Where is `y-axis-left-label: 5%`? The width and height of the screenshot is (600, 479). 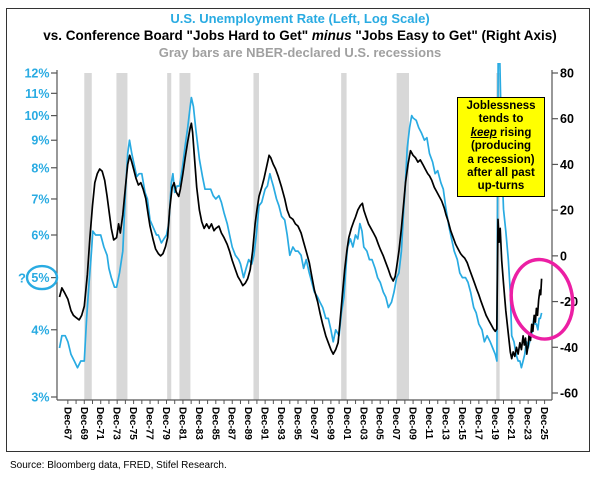
y-axis-left-label: 5% is located at coordinates (40, 278).